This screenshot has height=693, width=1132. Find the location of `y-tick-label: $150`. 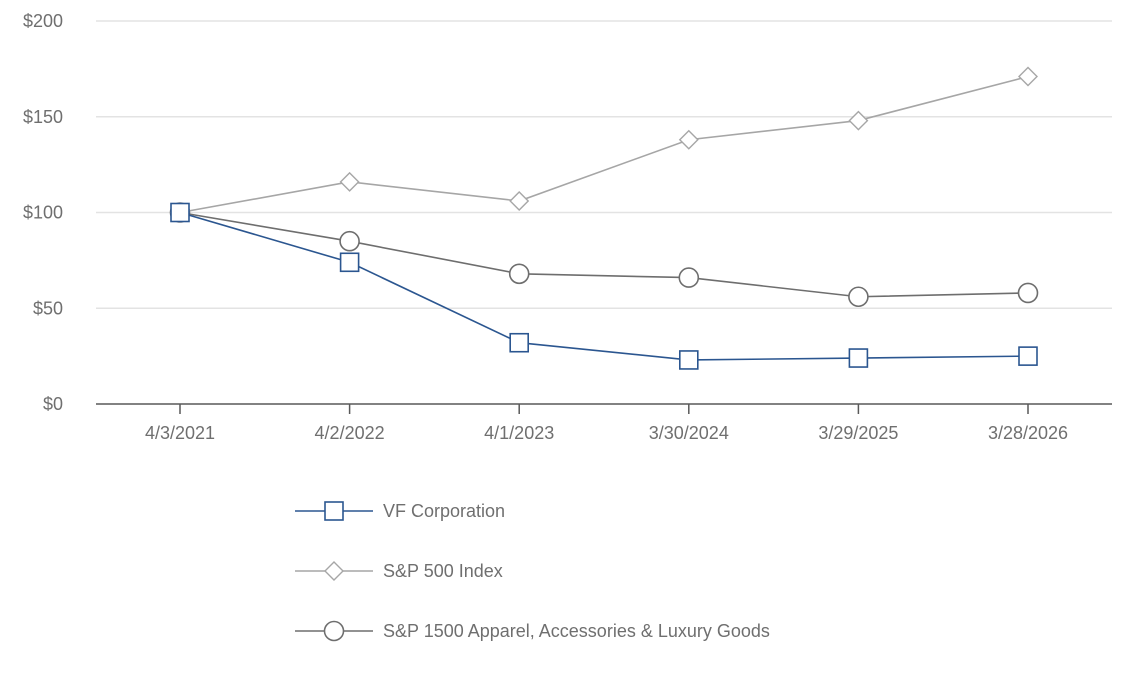

y-tick-label: $150 is located at coordinates (43, 117).